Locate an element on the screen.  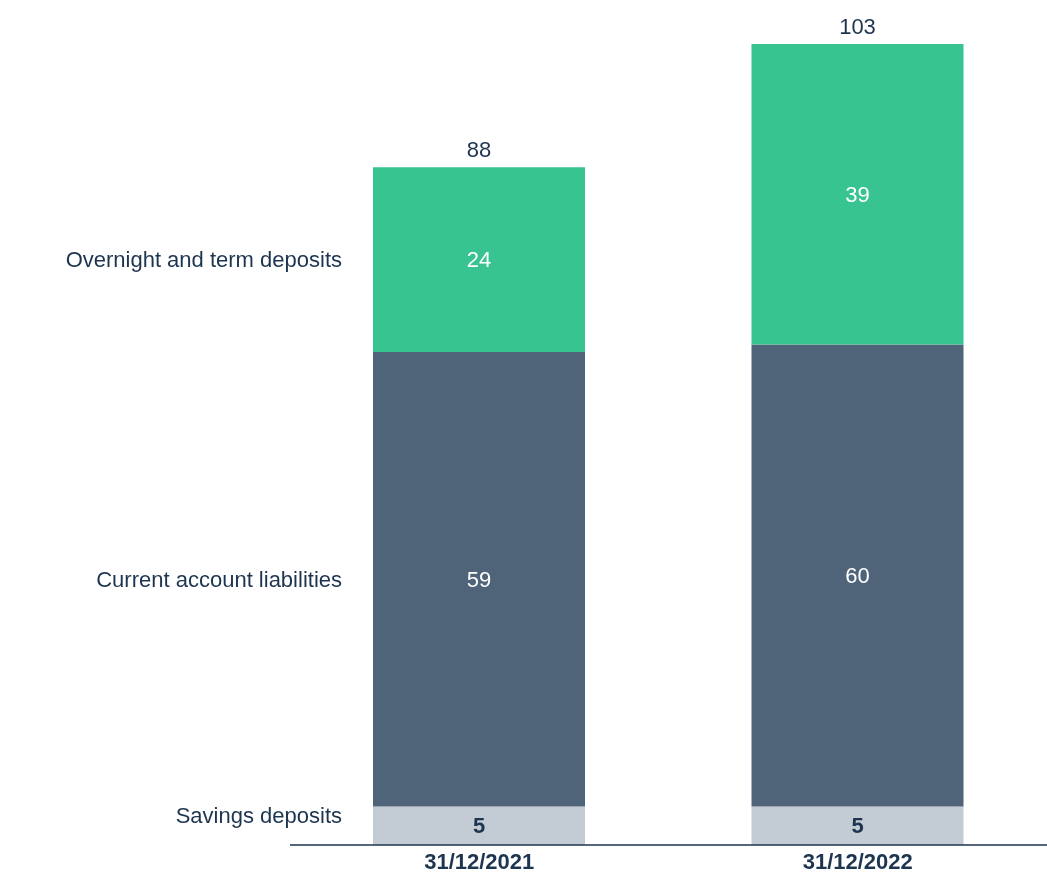
x-tick-label: 31/12/2021 is located at coordinates (479, 861).